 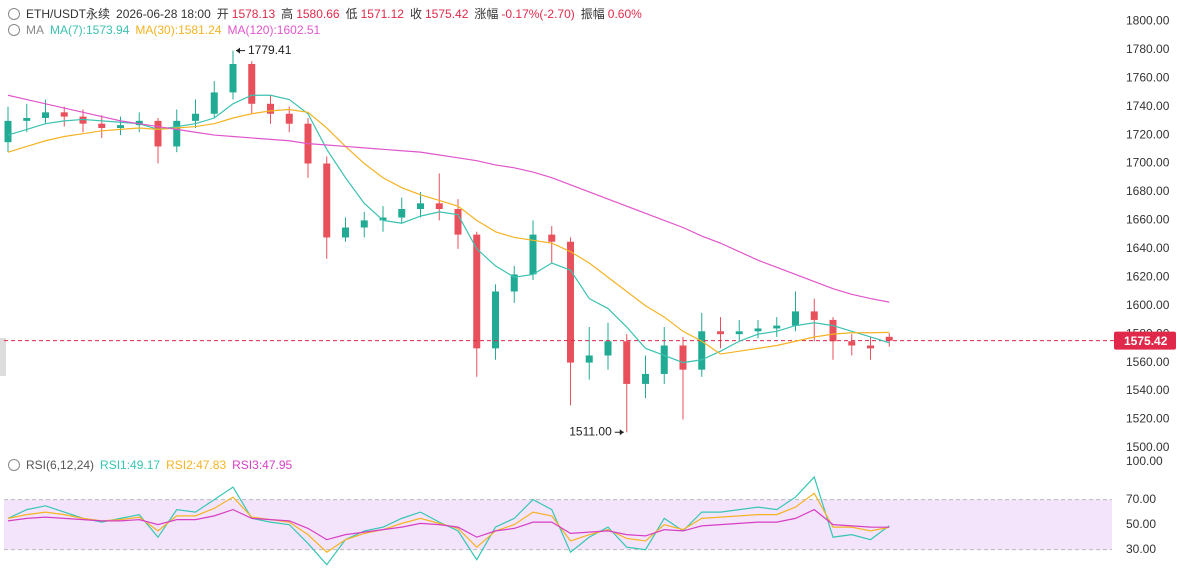 I want to click on y-tick-label: 1640.00, so click(x=1148, y=248).